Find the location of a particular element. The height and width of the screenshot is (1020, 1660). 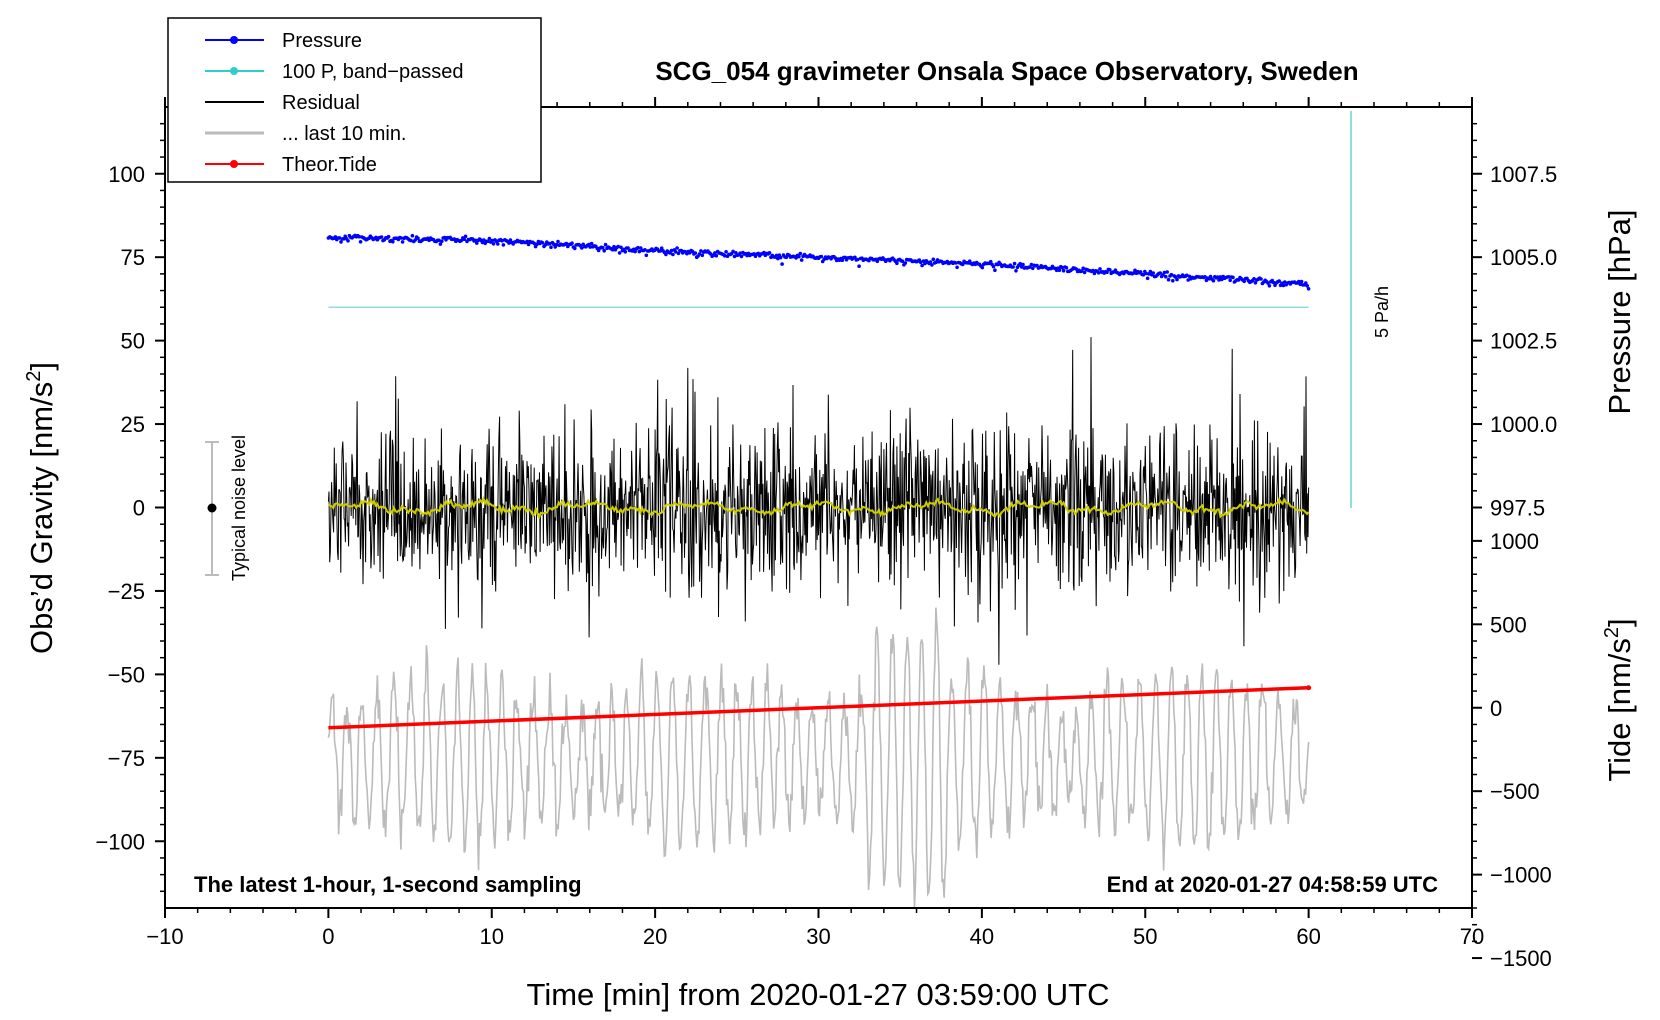

tide-tick-label: −1000 is located at coordinates (1521, 875).